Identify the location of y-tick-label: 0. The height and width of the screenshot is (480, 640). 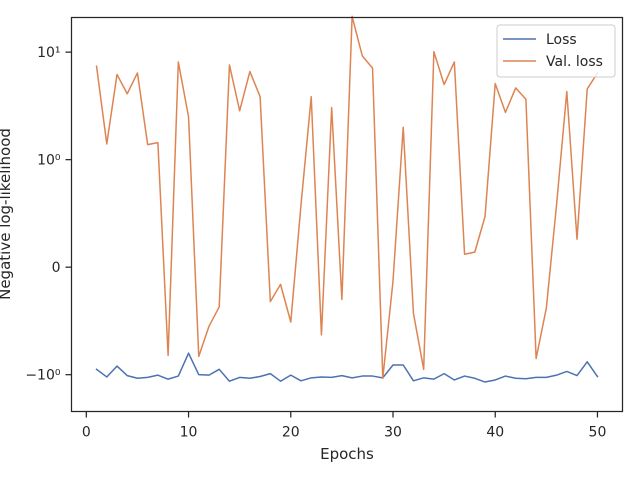
(56, 268).